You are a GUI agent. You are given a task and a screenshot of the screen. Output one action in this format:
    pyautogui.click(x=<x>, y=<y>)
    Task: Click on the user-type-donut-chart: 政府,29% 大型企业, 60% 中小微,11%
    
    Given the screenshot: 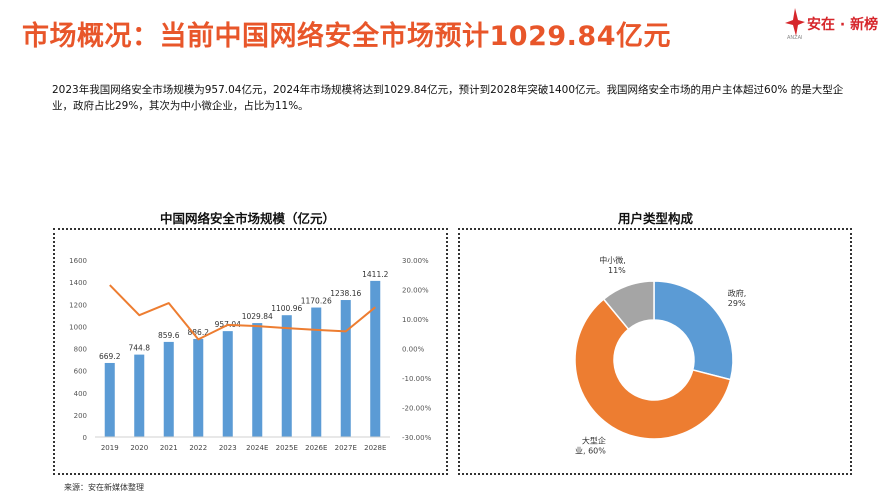 What is the action you would take?
    pyautogui.click(x=660, y=355)
    